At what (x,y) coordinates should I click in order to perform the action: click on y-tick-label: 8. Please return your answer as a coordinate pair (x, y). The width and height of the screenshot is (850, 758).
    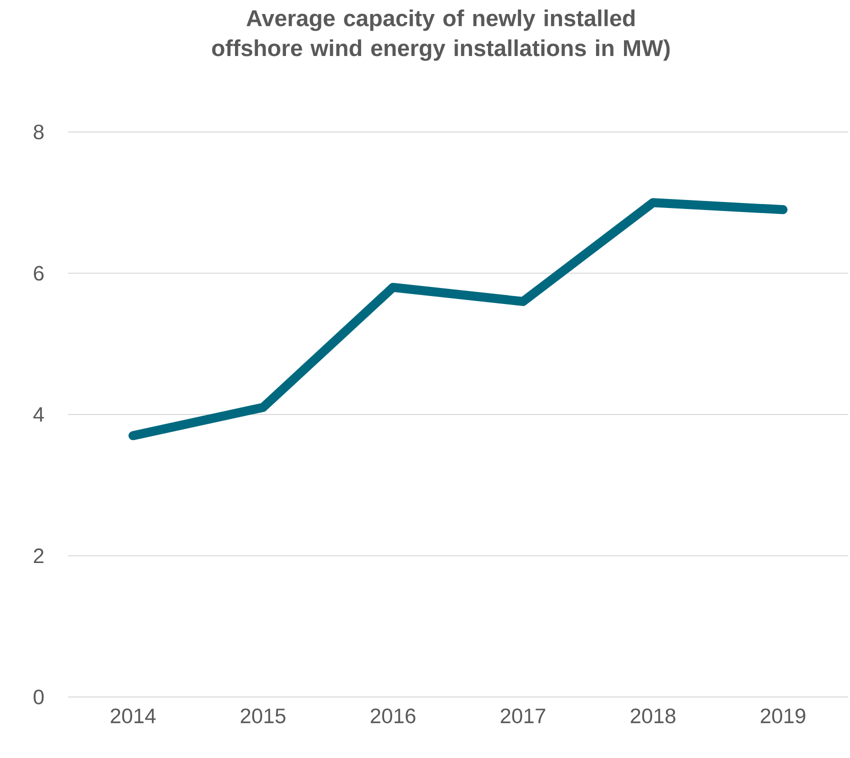
    Looking at the image, I should click on (39, 132).